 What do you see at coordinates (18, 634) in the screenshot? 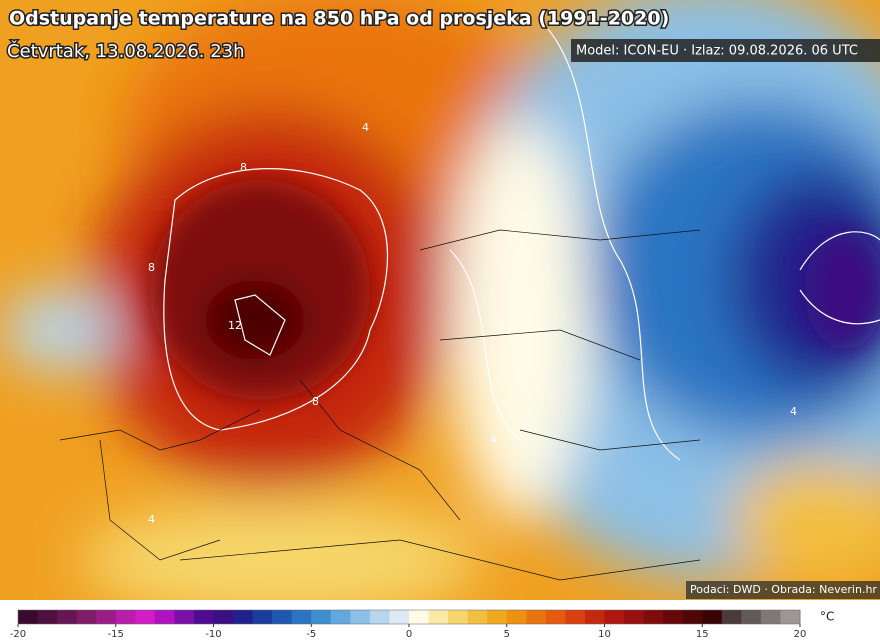
I see `colorbar-tick-label: -20` at bounding box center [18, 634].